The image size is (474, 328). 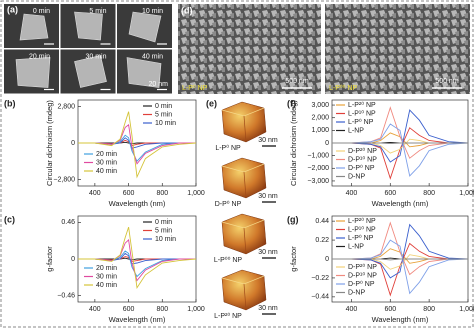 I want to click on thumb-time: 5 min, so click(x=97, y=11).